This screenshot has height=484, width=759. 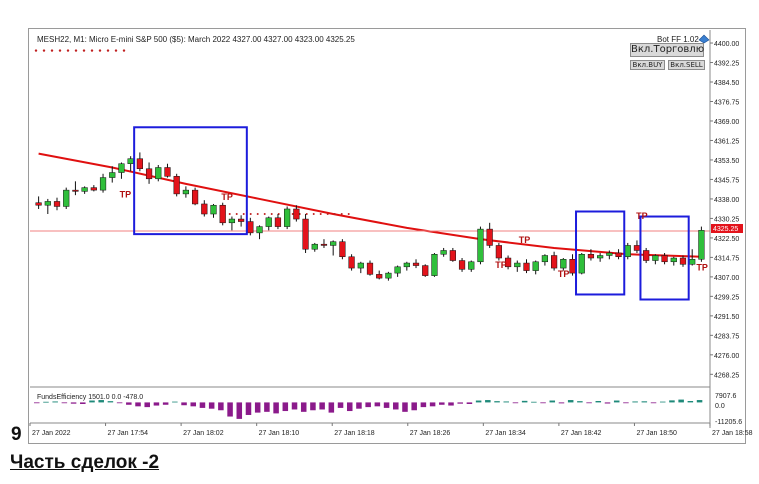 I want to click on price-tick-label: 4314.75, so click(x=726, y=258).